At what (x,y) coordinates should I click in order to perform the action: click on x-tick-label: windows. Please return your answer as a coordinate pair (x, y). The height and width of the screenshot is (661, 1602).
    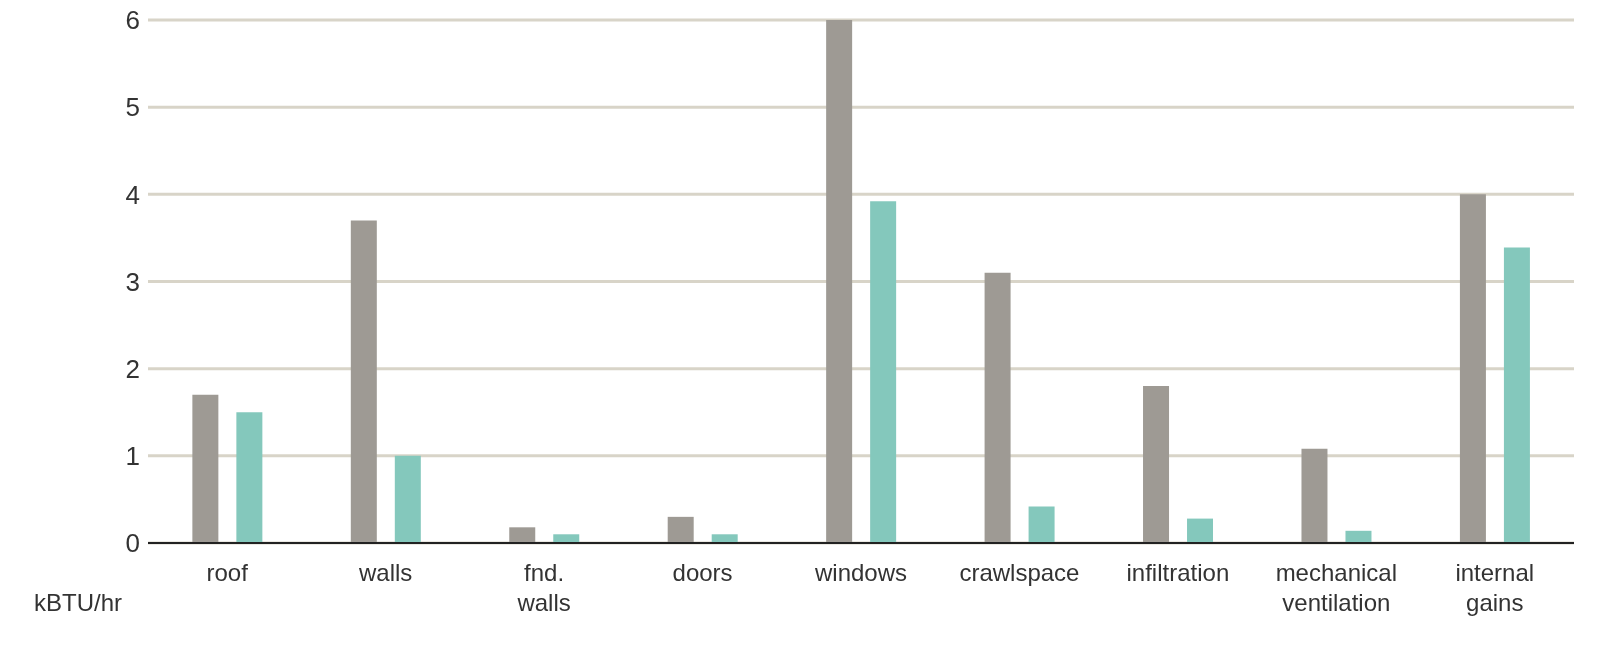
    Looking at the image, I should click on (860, 572).